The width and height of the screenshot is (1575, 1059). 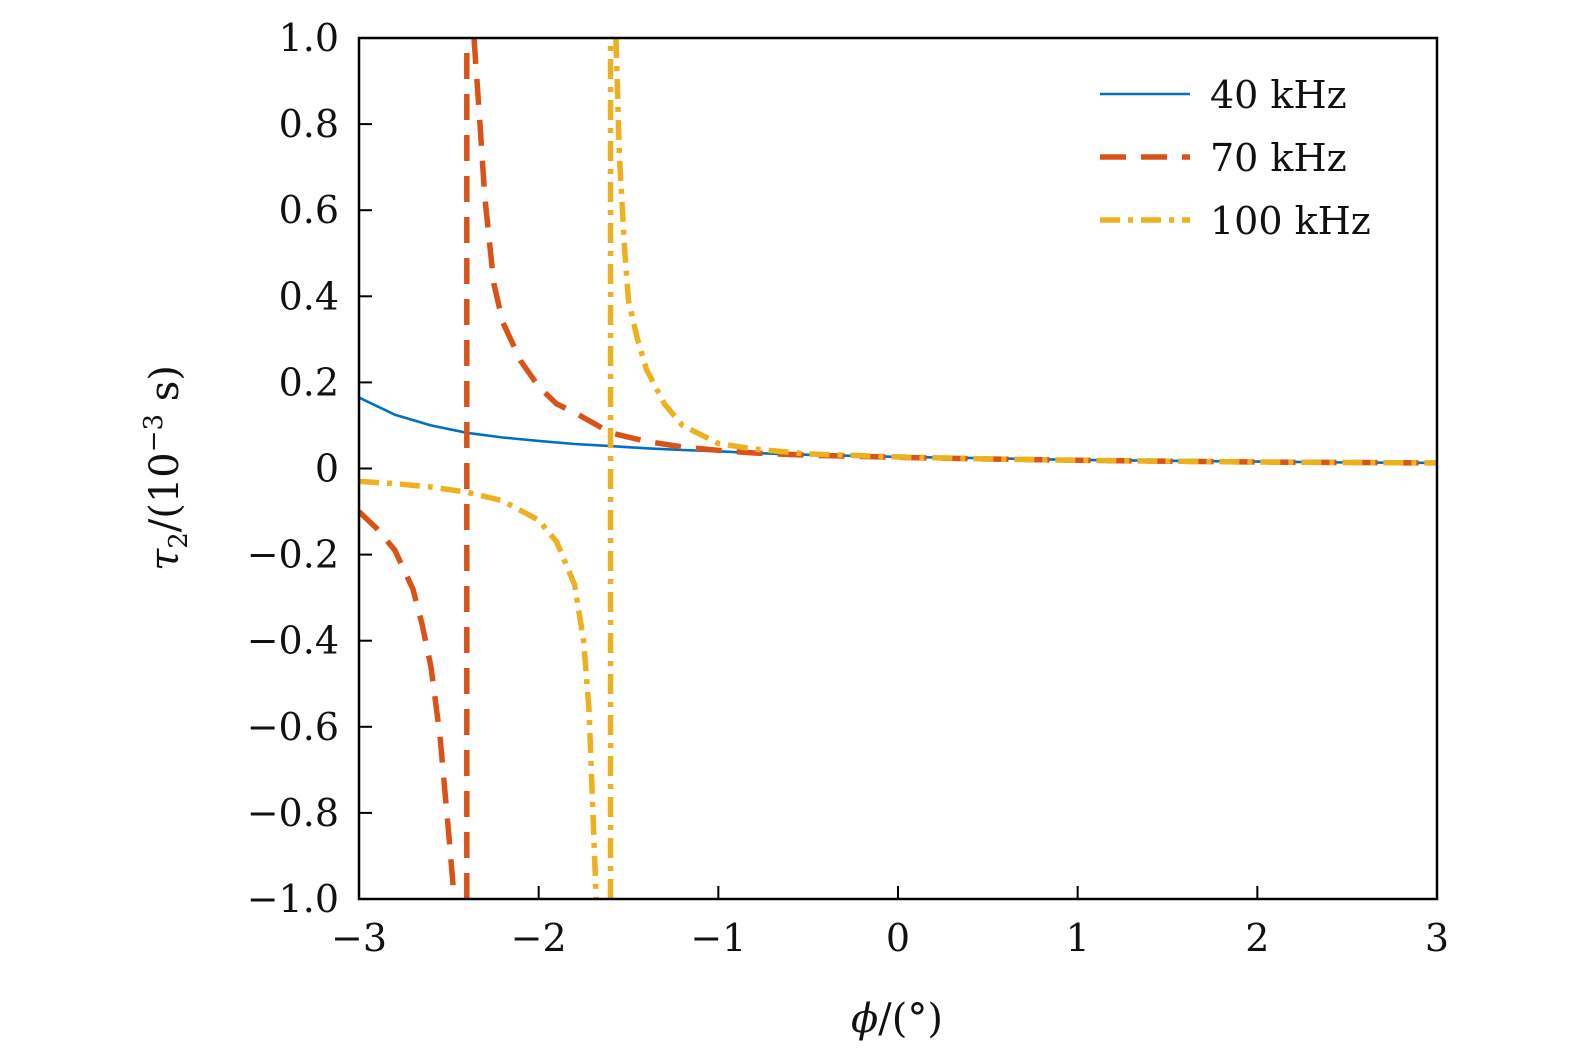 What do you see at coordinates (898, 430) in the screenshot?
I see `series-line-40khz` at bounding box center [898, 430].